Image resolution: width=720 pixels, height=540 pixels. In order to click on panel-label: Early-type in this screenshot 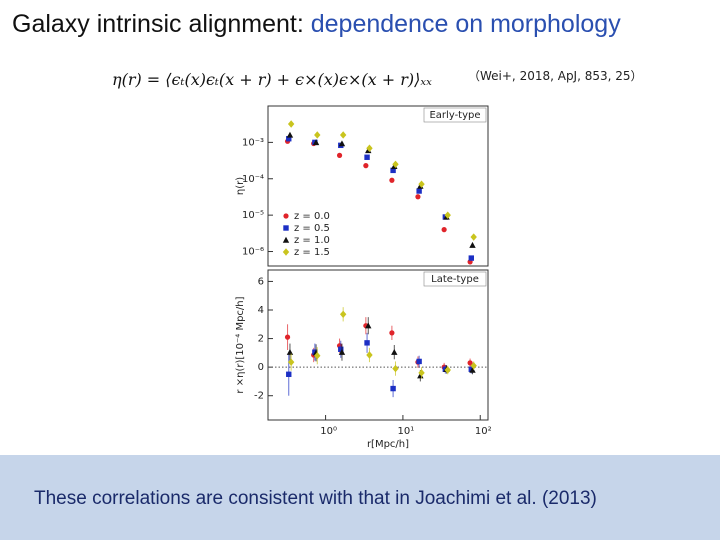, I will do `click(454, 115)`.